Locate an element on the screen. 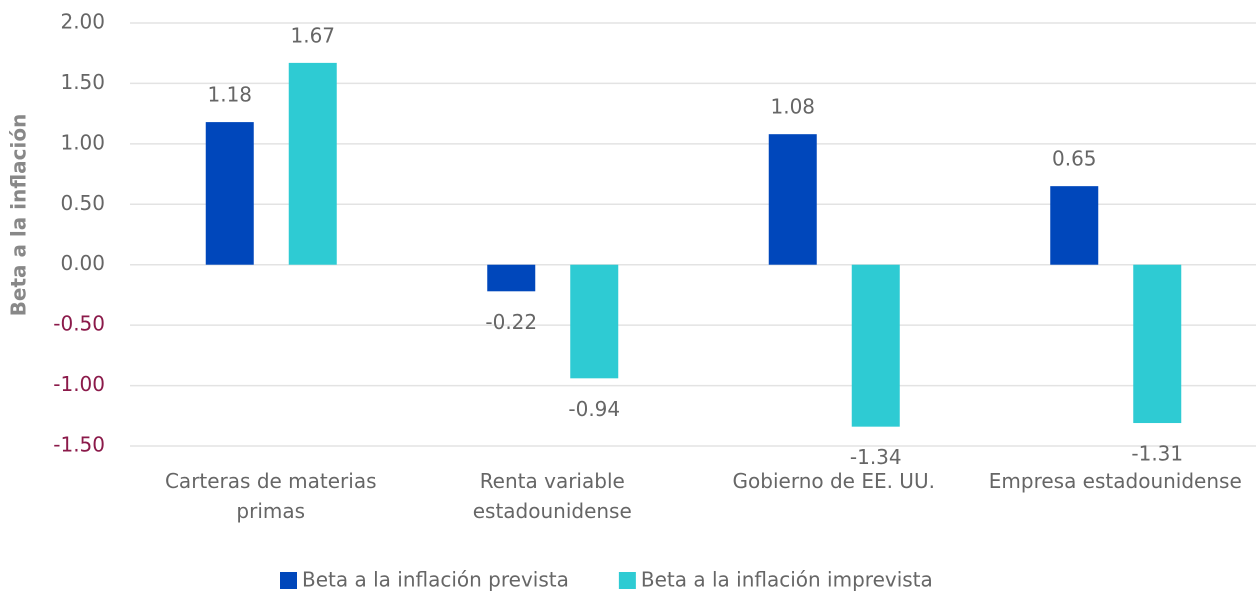 The height and width of the screenshot is (597, 1256). y-tick-label: 0.50 is located at coordinates (82, 203).